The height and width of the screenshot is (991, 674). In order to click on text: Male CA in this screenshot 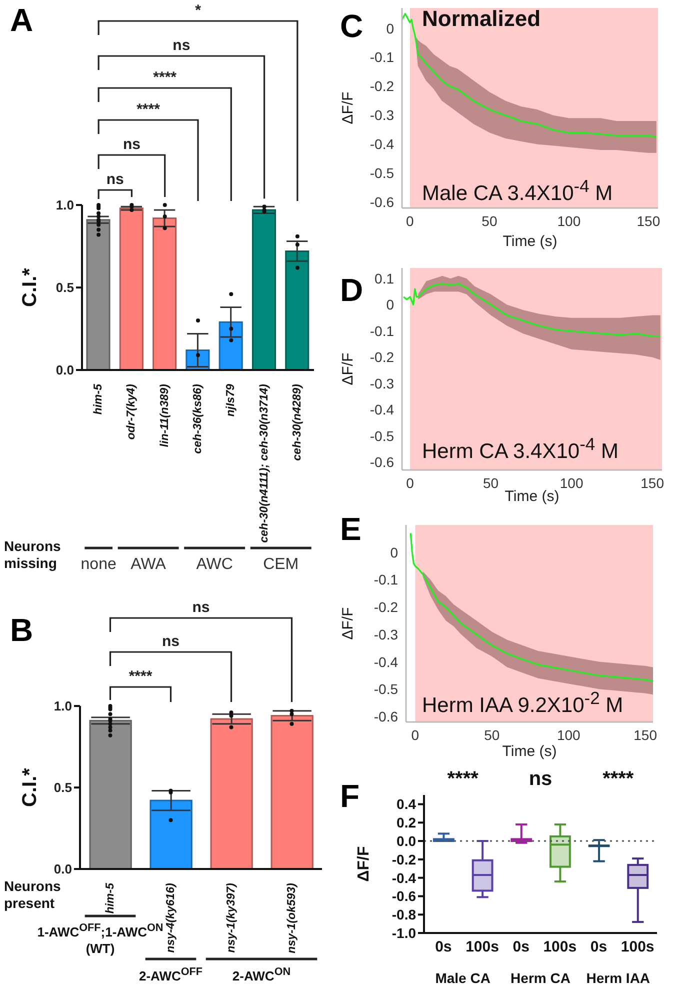, I will do `click(463, 978)`.